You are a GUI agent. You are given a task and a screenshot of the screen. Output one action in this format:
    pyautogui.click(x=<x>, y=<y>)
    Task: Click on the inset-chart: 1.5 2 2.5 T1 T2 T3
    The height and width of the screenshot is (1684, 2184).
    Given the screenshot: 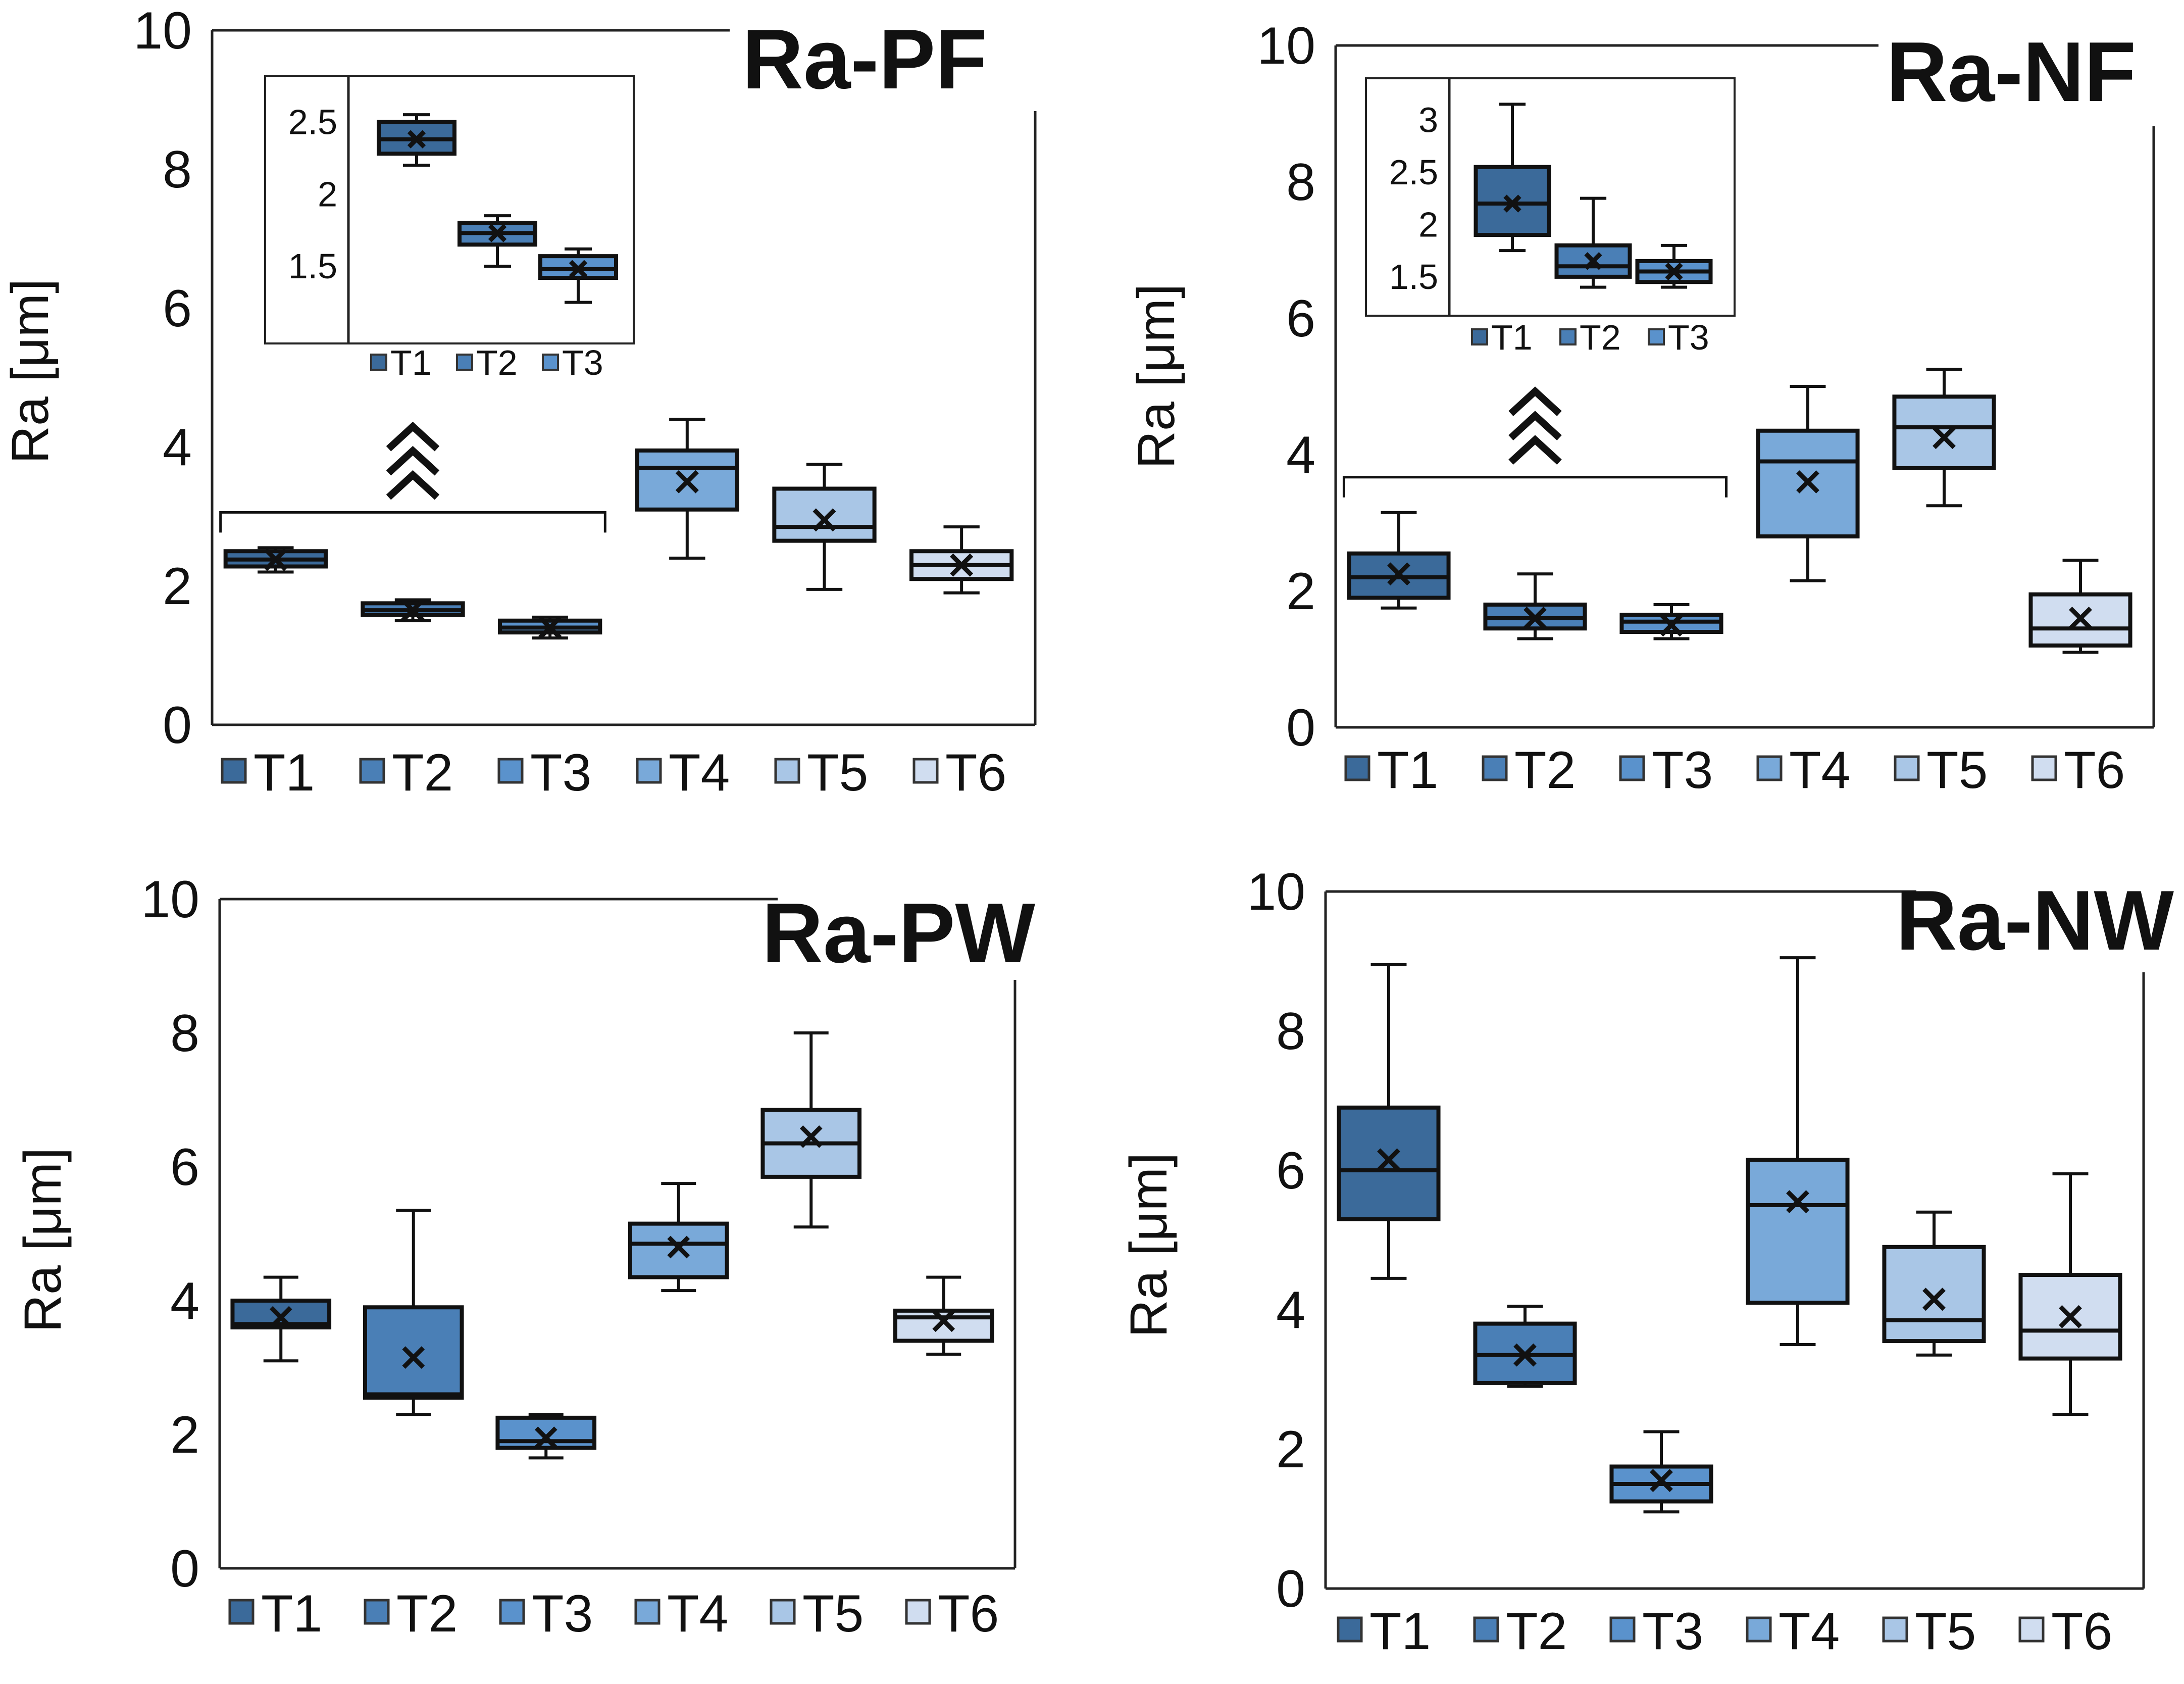 What is the action you would take?
    pyautogui.click(x=449, y=228)
    